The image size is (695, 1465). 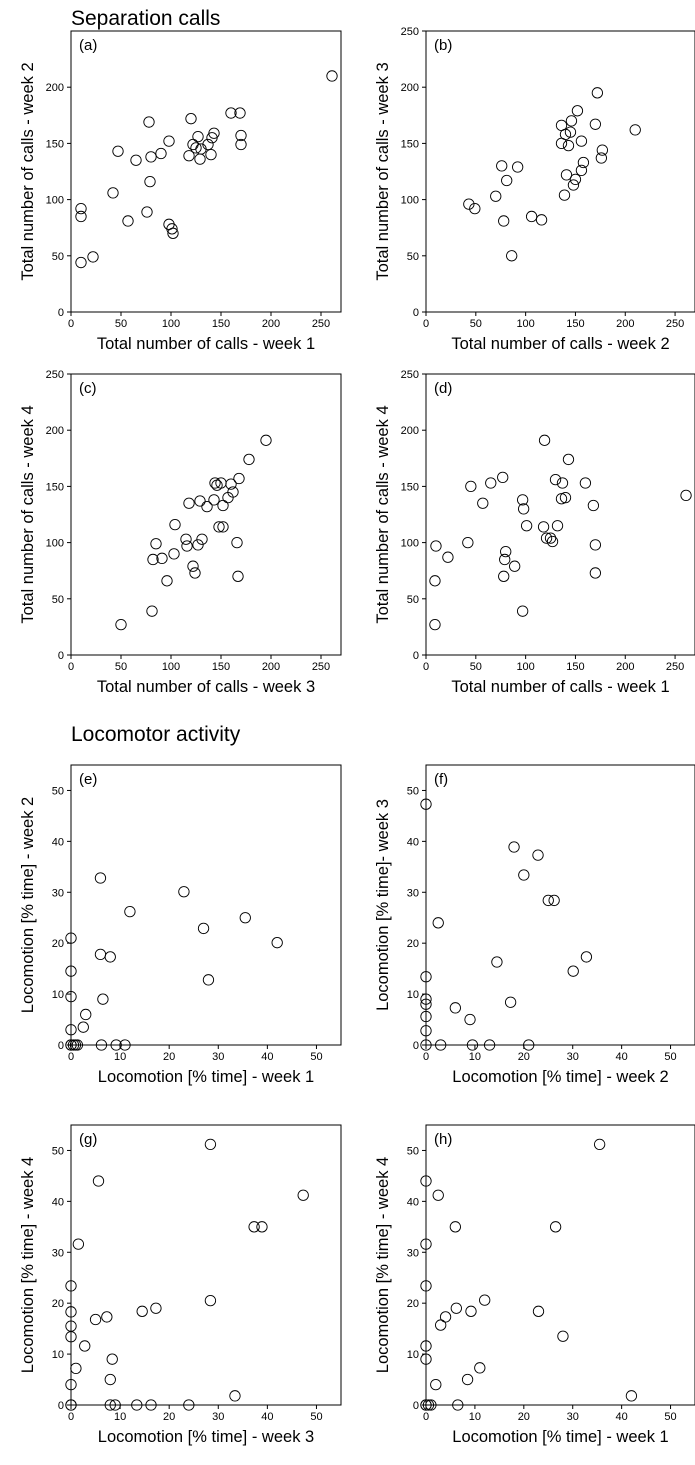 I want to click on panel-label: (b), so click(x=443, y=45).